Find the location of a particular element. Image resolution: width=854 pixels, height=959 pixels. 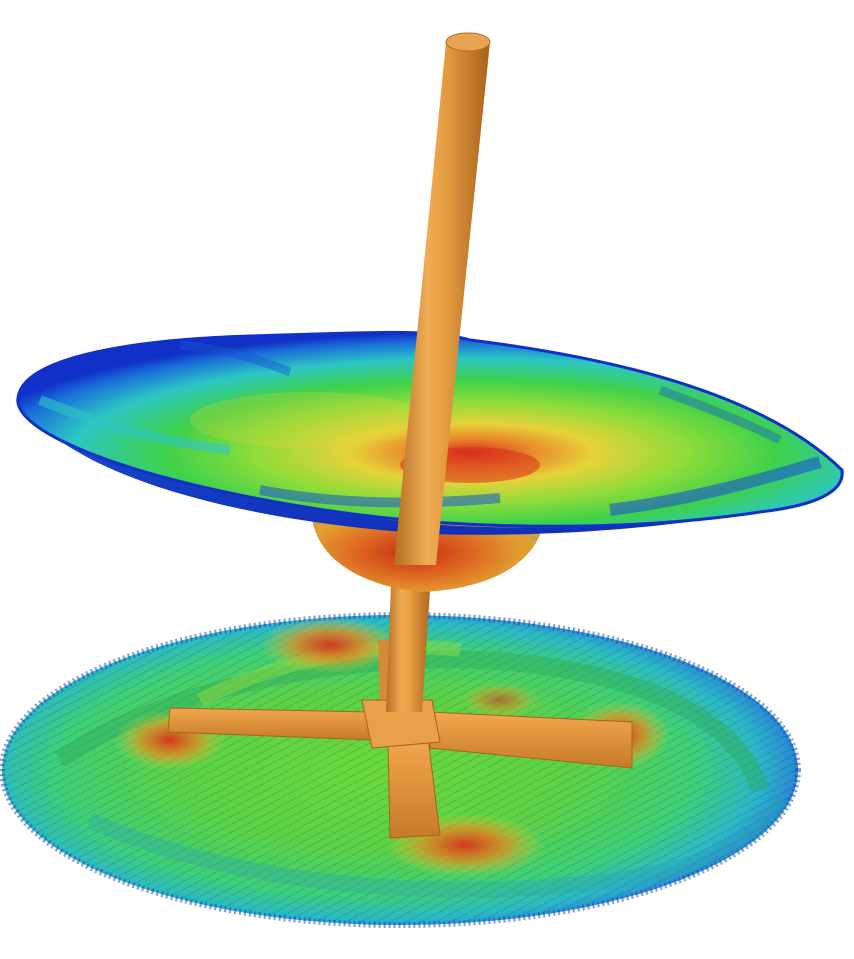

shaft-upper is located at coordinates (442, 298).